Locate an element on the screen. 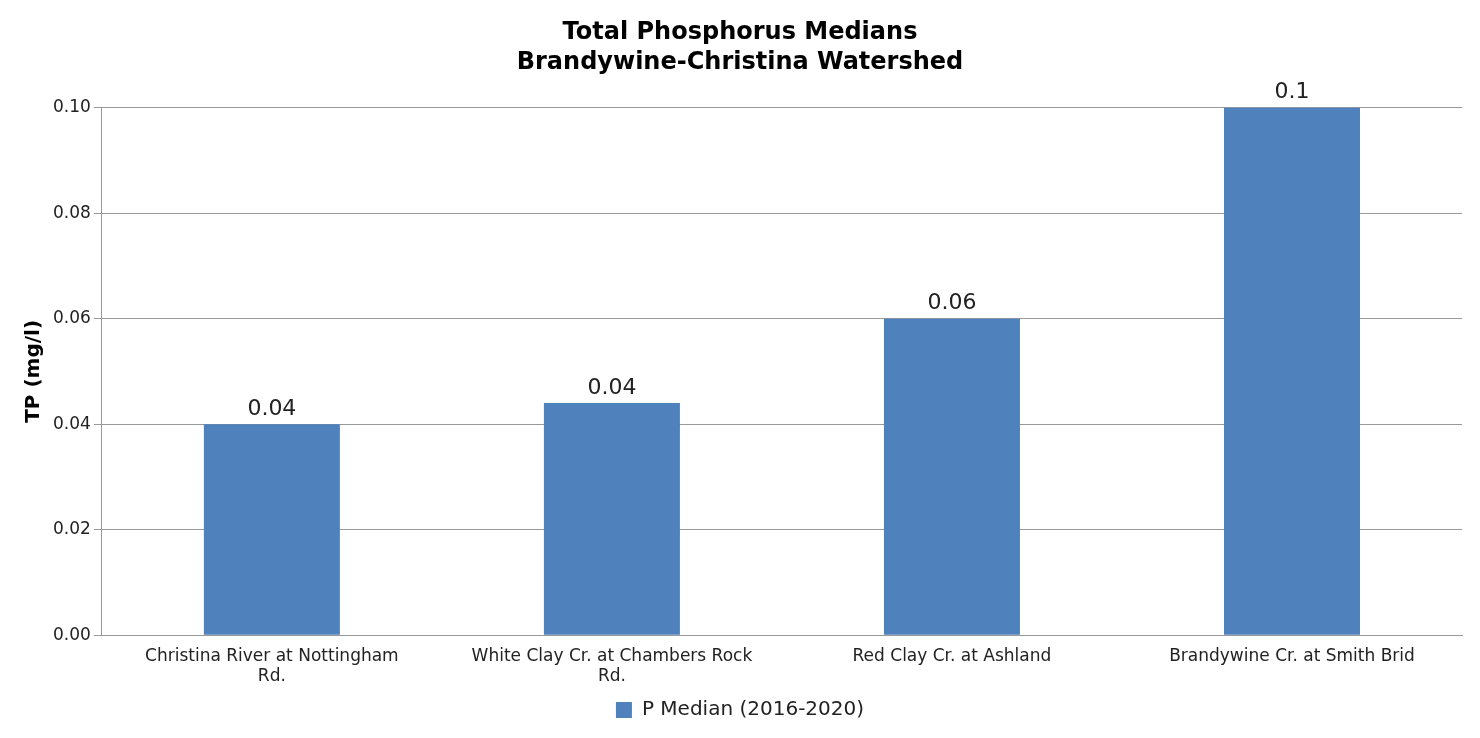 Image resolution: width=1480 pixels, height=738 pixels. legend-label: P Median (2016-2020) is located at coordinates (753, 708).